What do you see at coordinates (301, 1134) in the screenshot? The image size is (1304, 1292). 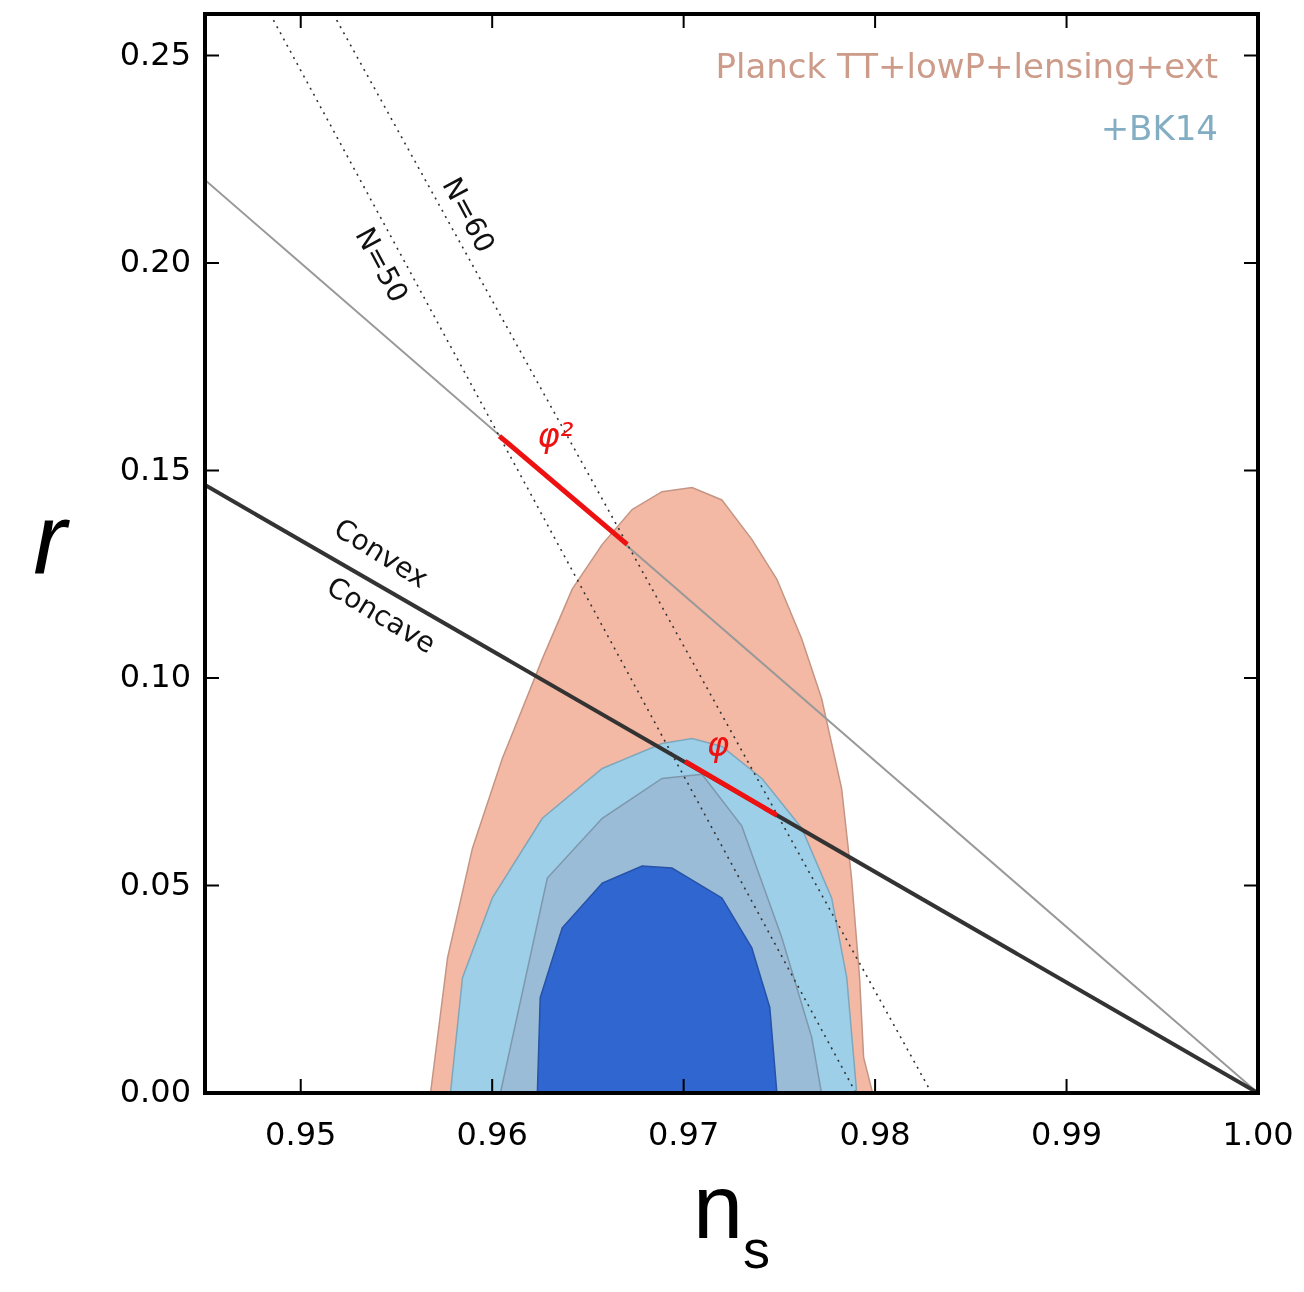 I see `x-tick-label: 0.95` at bounding box center [301, 1134].